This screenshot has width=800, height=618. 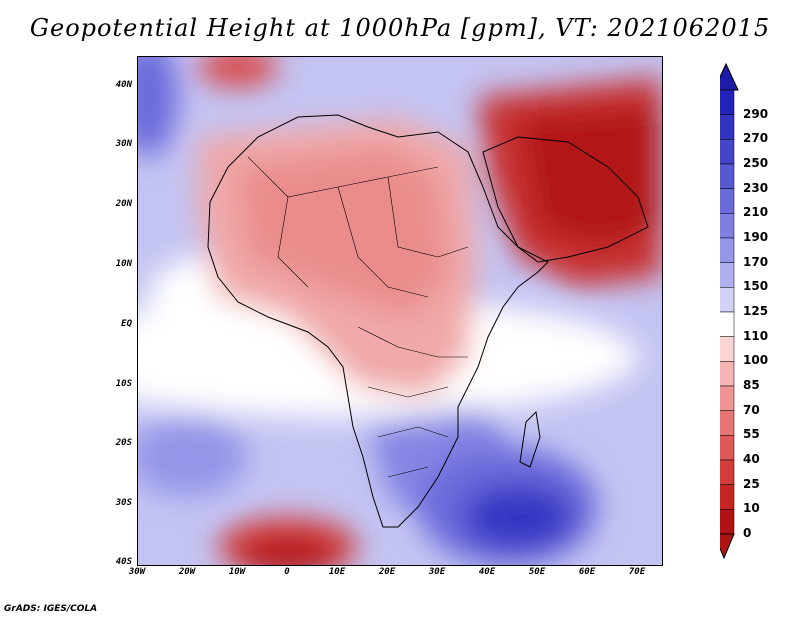 I want to click on colorbar-label: 210, so click(x=756, y=212).